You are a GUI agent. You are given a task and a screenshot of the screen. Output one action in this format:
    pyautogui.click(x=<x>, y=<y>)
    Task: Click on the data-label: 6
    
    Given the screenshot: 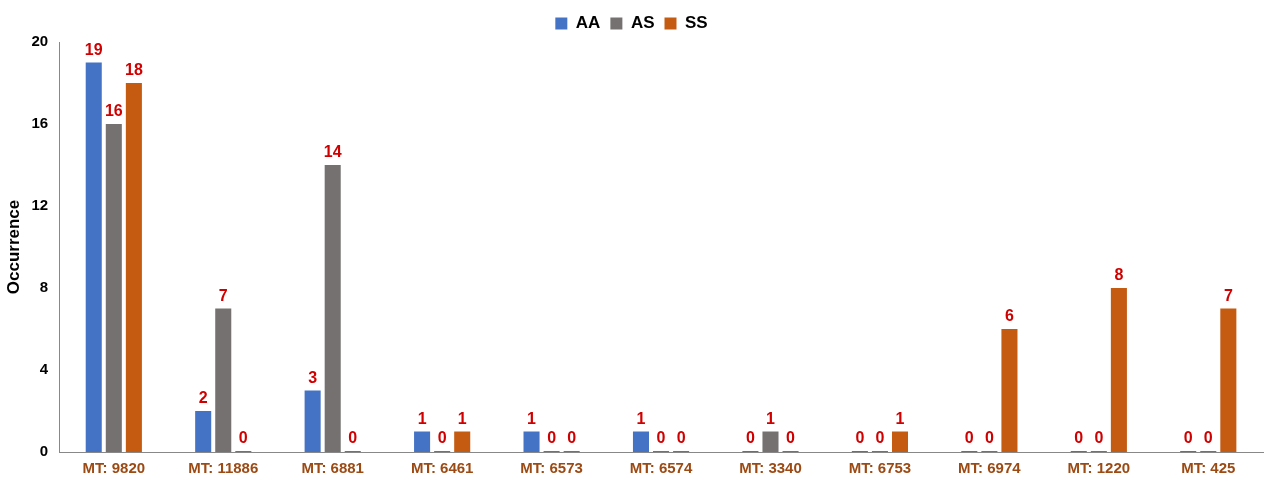 What is the action you would take?
    pyautogui.click(x=1009, y=316)
    